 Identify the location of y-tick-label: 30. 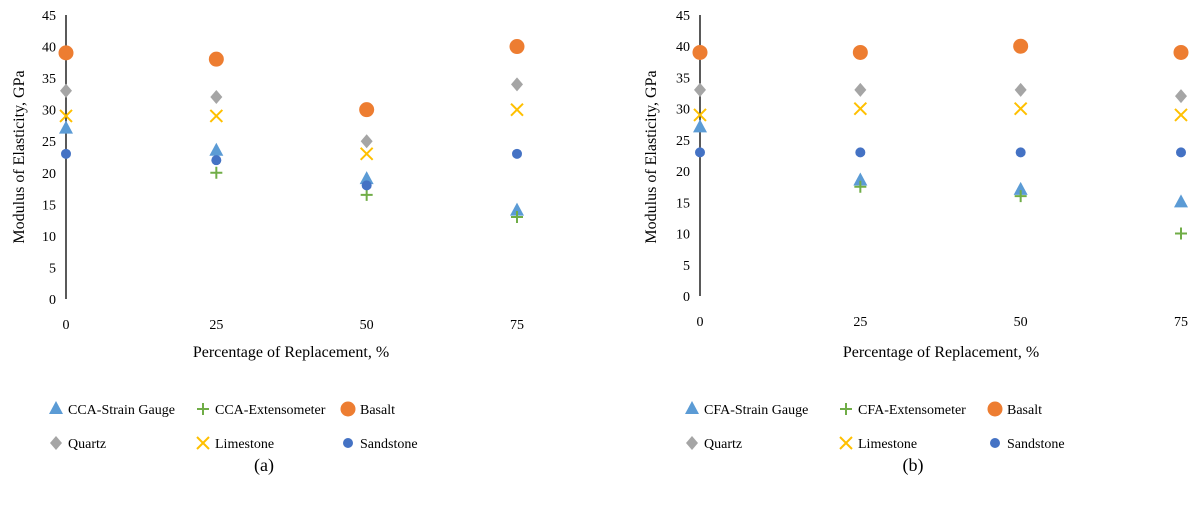
(49, 111).